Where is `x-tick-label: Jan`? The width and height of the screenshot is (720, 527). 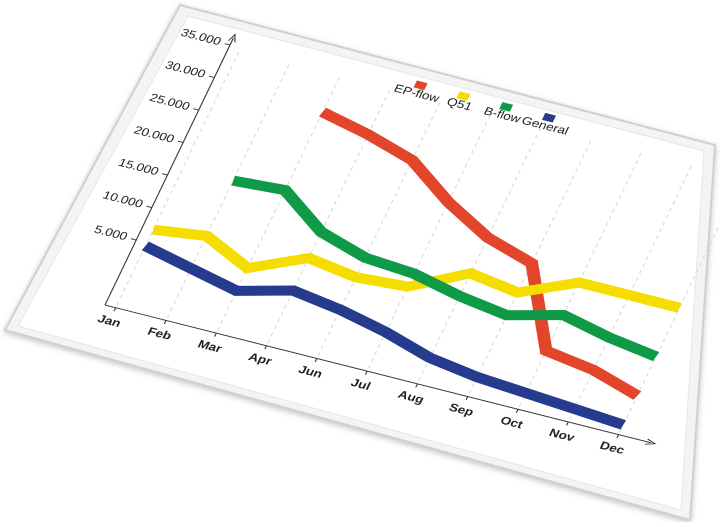
x-tick-label: Jan is located at coordinates (109, 320).